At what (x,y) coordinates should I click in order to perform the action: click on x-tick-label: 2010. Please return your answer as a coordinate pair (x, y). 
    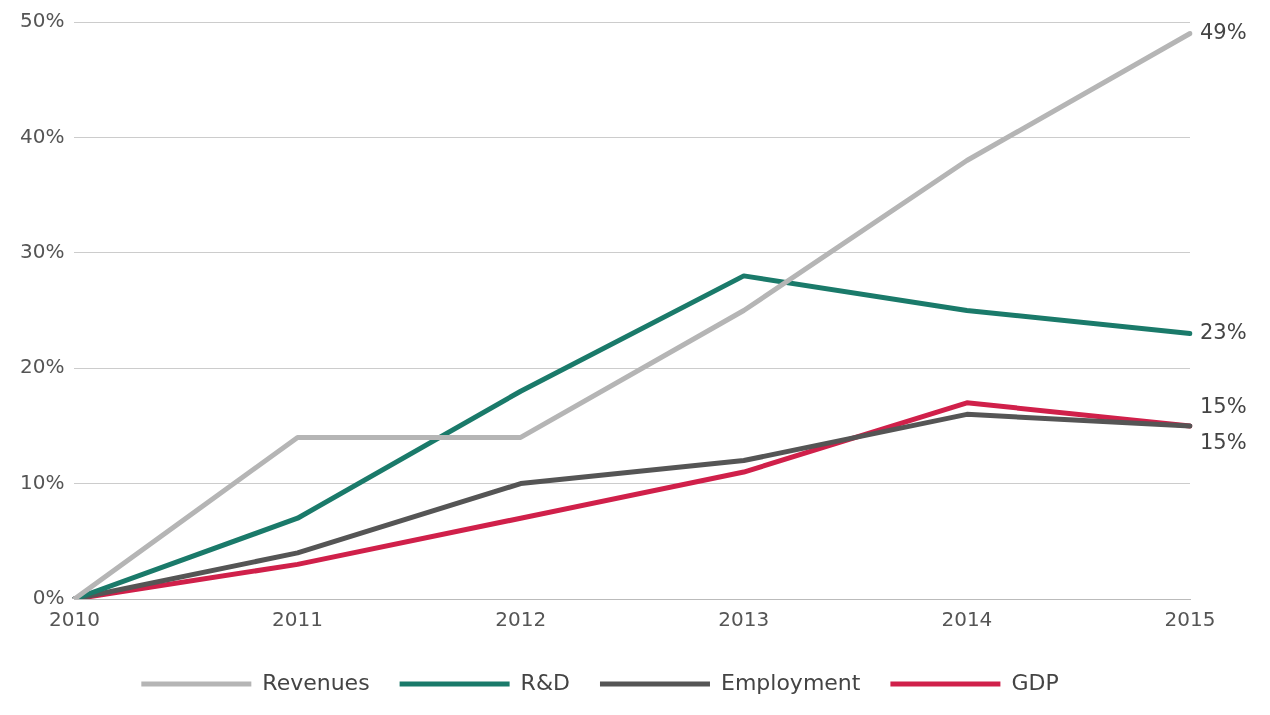
    Looking at the image, I should click on (74, 619).